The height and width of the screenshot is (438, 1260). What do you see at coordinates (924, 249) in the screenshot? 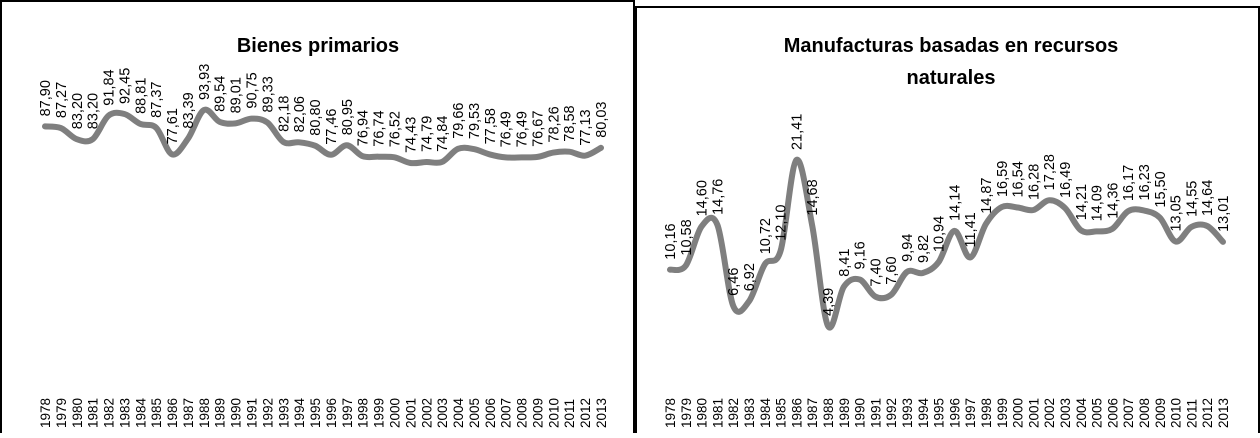
I see `data-label: 9,82` at bounding box center [924, 249].